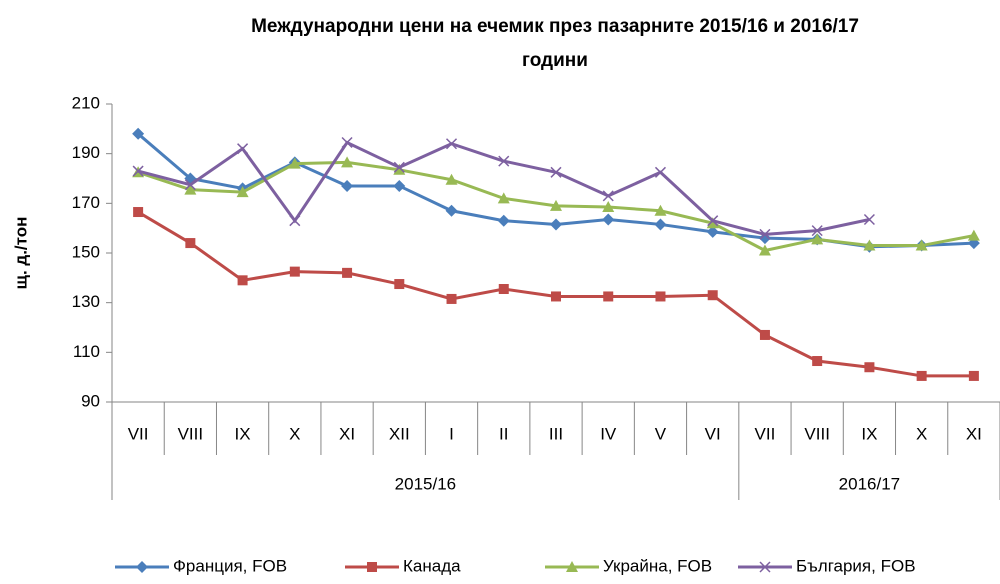 Image resolution: width=1000 pixels, height=584 pixels. Describe the element at coordinates (86, 152) in the screenshot. I see `y-tick-label: 190` at that location.